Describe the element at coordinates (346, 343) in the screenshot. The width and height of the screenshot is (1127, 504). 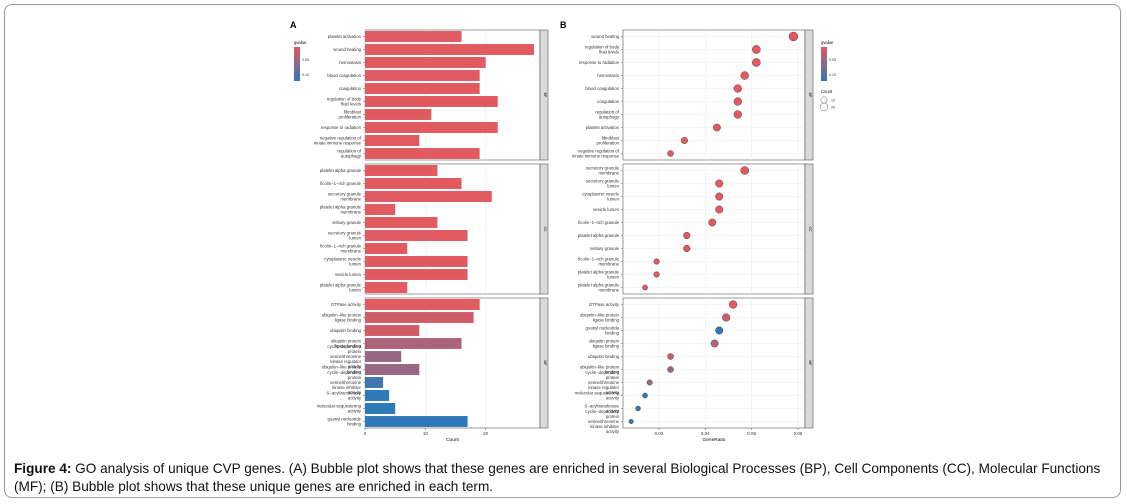
I see `term-label: ubiquitin protein ligase binding` at that location.